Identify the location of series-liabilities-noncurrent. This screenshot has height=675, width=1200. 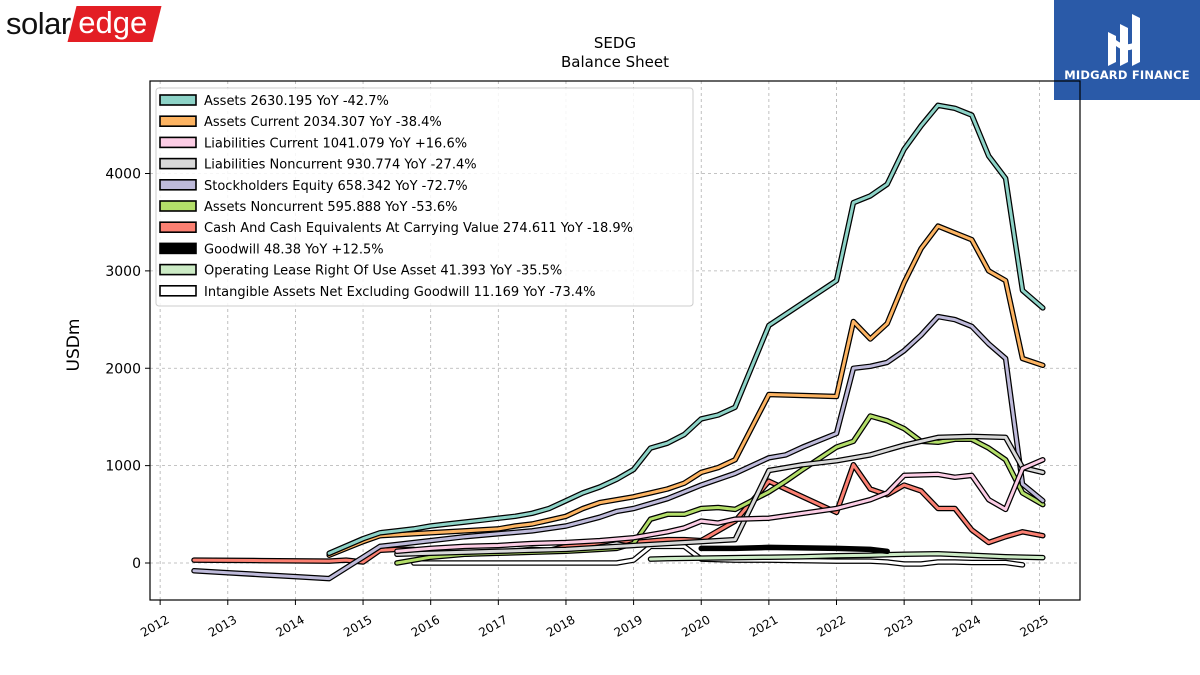
(720, 495).